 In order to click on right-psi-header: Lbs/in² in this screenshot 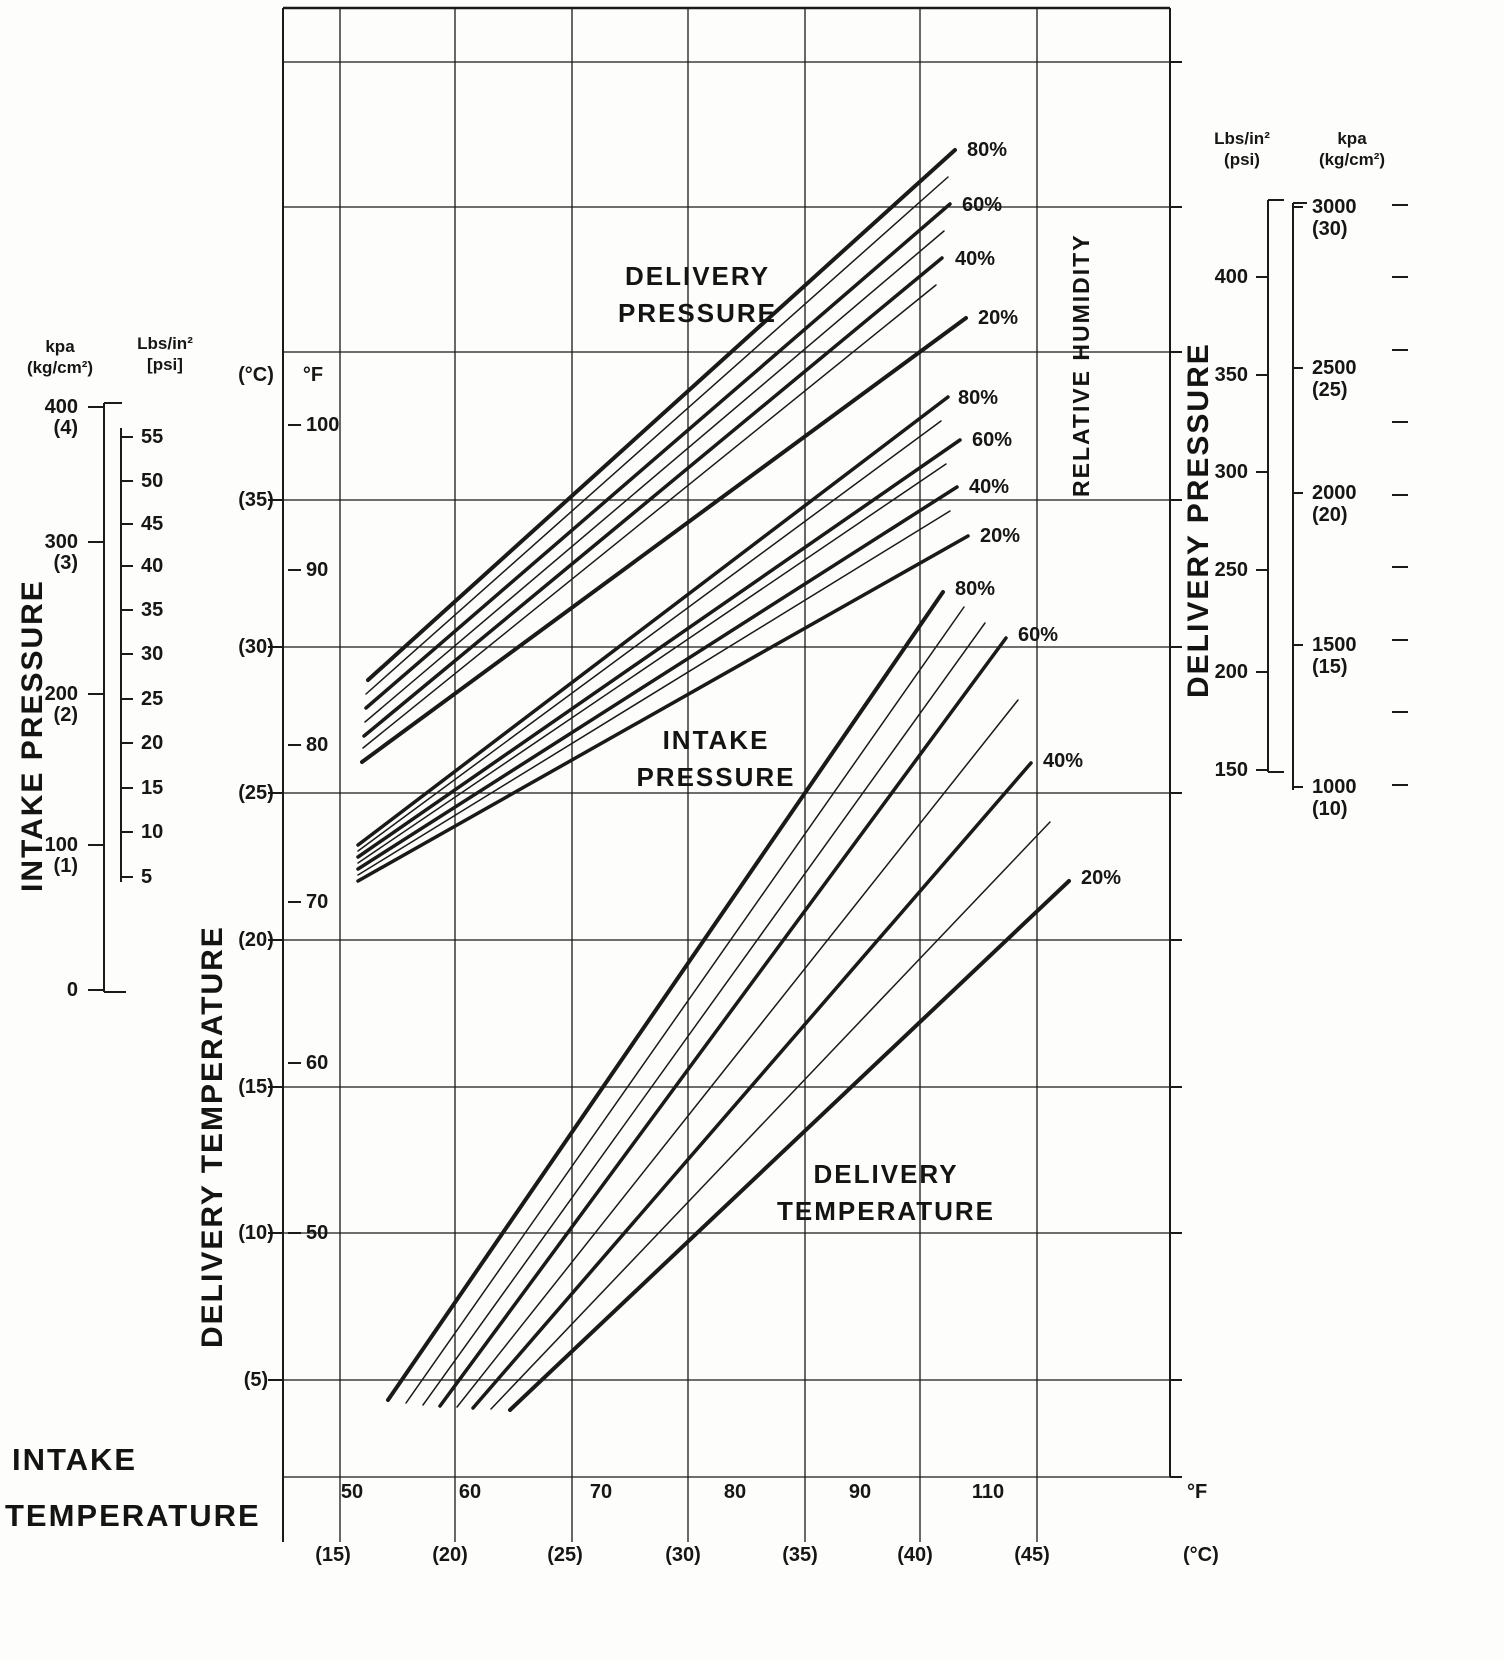, I will do `click(1242, 138)`.